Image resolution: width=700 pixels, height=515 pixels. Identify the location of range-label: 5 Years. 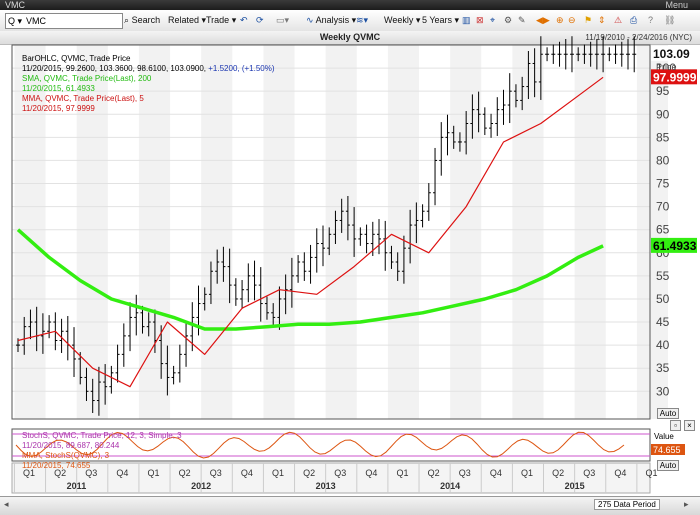
(437, 20).